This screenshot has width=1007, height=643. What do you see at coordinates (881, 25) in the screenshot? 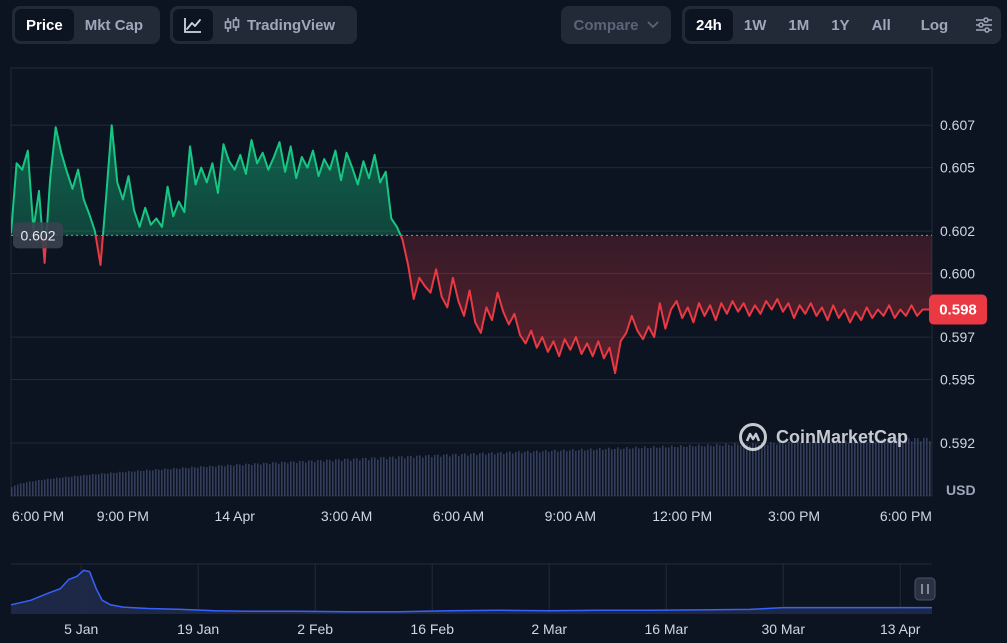
I see `range-all: All` at bounding box center [881, 25].